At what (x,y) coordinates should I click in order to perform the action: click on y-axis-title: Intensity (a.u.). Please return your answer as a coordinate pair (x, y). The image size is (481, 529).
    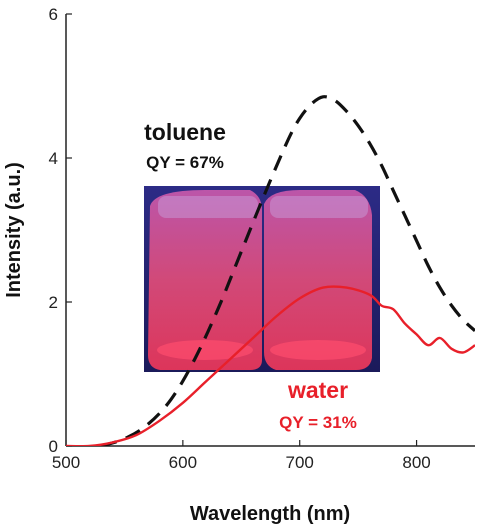
    Looking at the image, I should click on (14, 230).